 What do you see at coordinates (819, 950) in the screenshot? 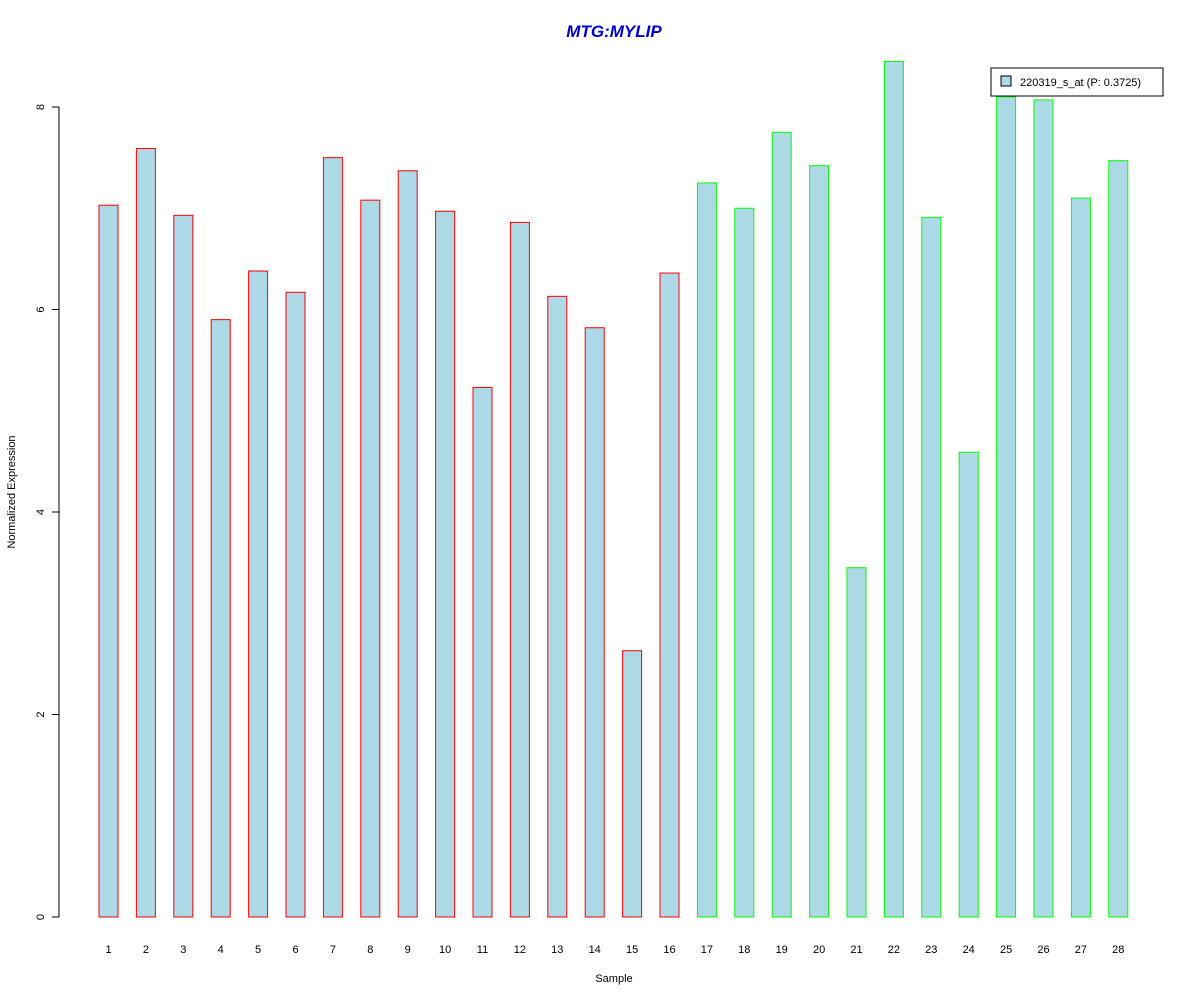
I see `x-tick-label: 20` at bounding box center [819, 950].